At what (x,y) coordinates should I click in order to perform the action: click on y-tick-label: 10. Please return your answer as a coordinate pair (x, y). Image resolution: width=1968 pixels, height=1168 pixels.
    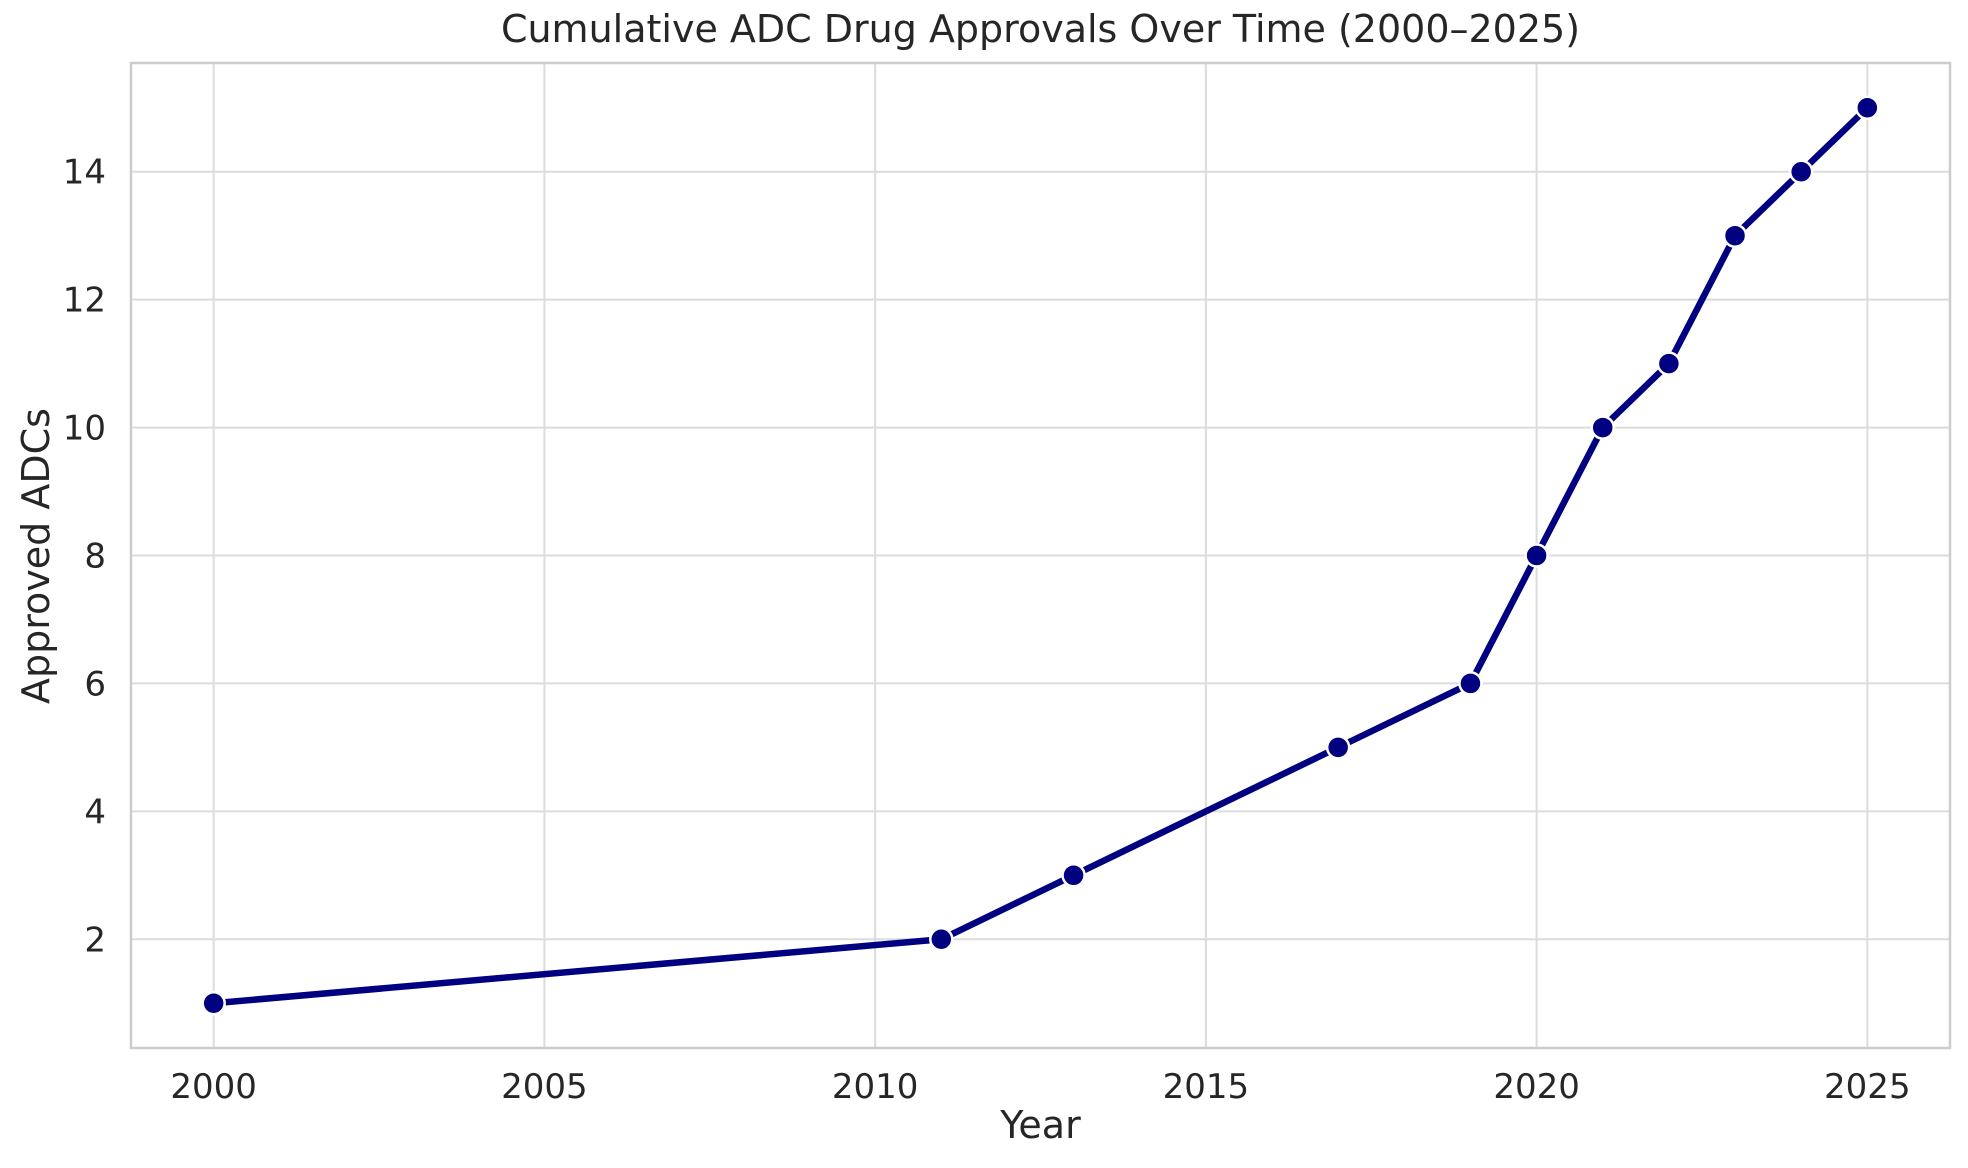
    Looking at the image, I should click on (84, 429).